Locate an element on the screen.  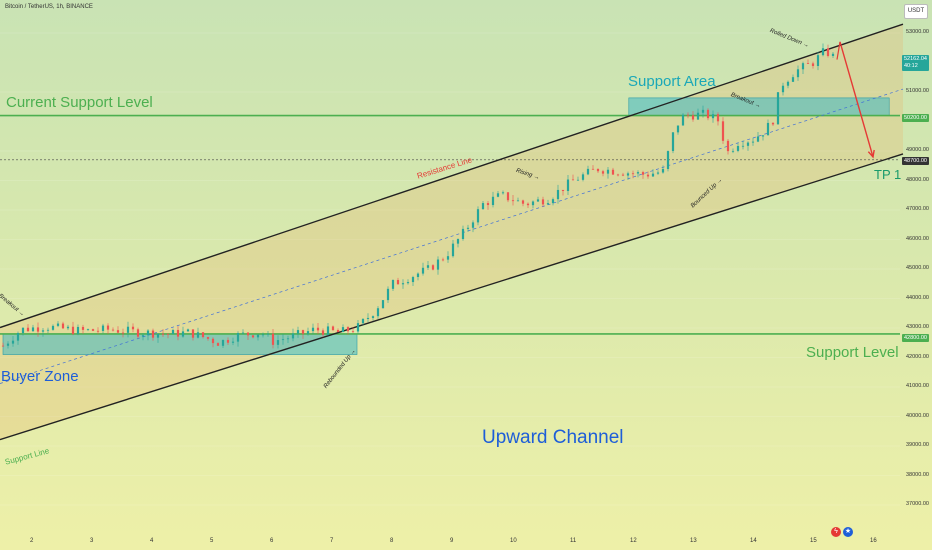
buyer-zone-label: Buyer Zone is located at coordinates (40, 376).